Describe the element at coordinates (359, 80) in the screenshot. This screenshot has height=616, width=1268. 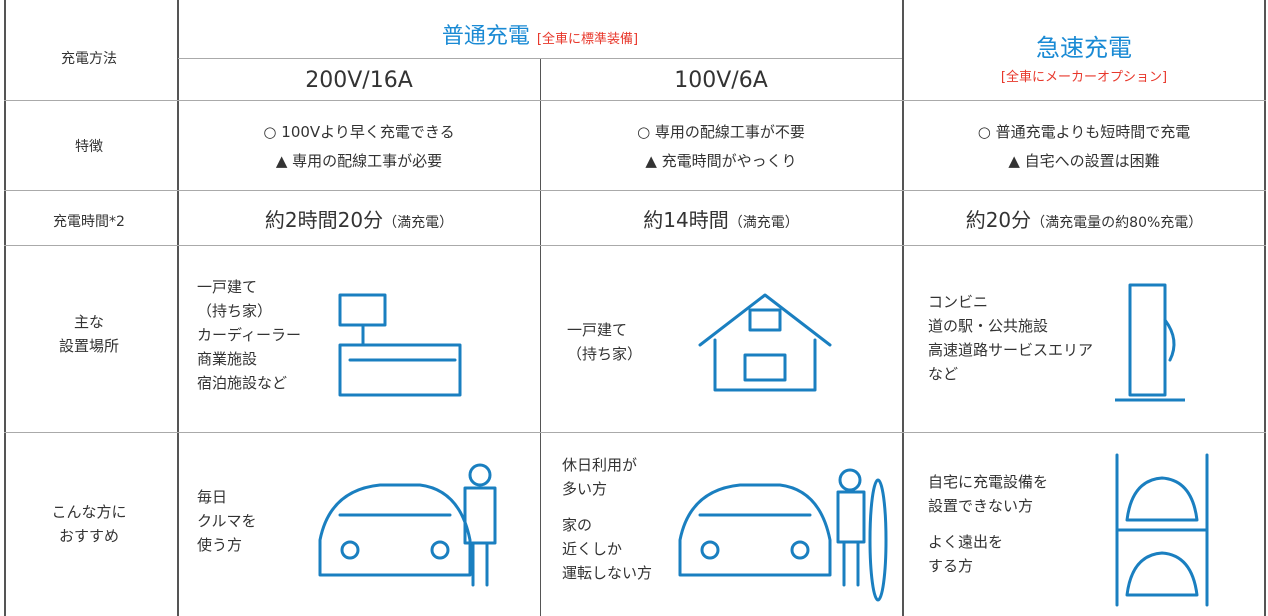
I see `sub: 200V/16A` at that location.